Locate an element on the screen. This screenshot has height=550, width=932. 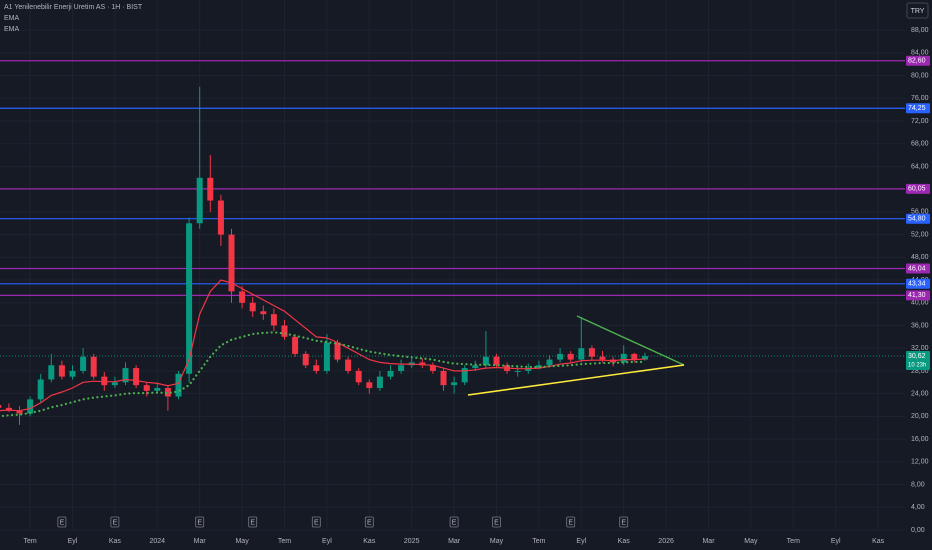
currency: TRY is located at coordinates (918, 11).